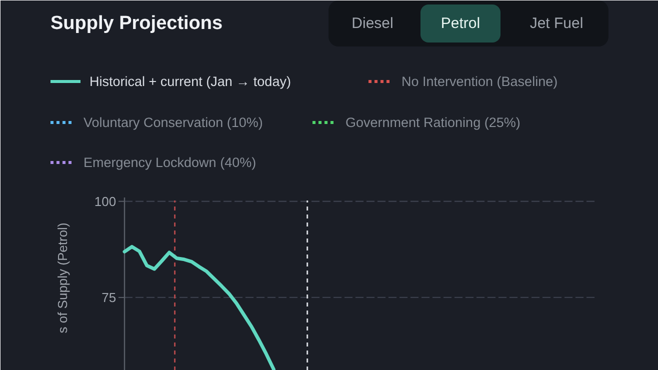 This screenshot has height=370, width=658. What do you see at coordinates (199, 307) in the screenshot?
I see `line-series` at bounding box center [199, 307].